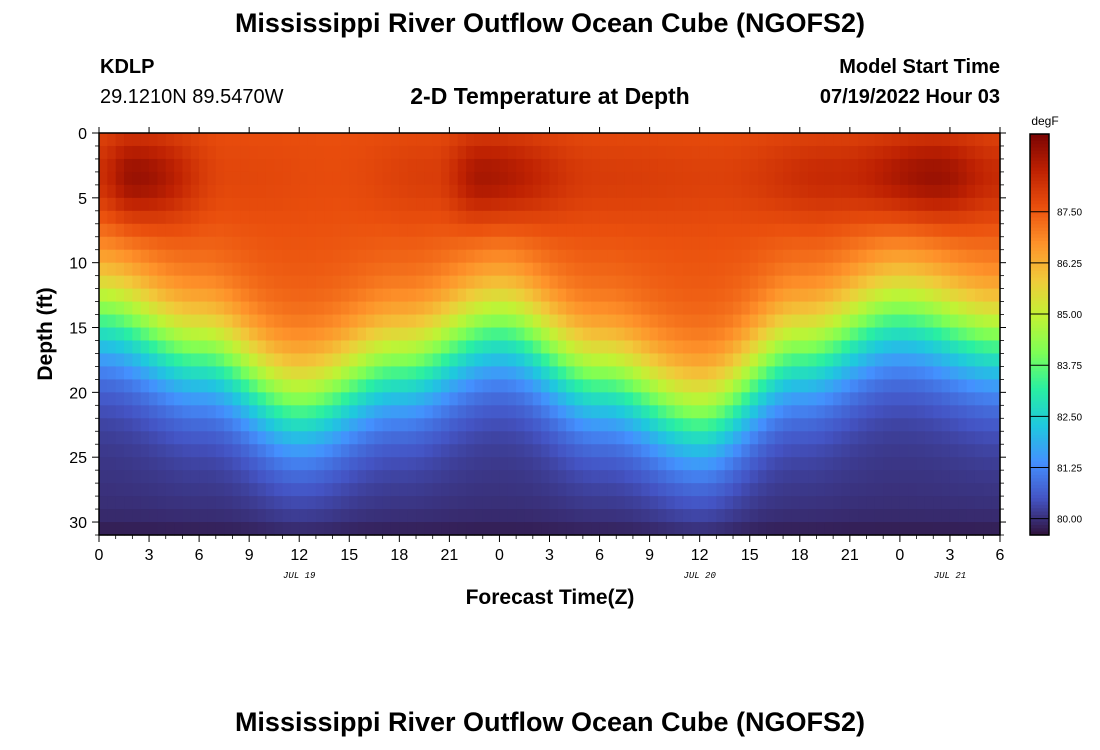 The image size is (1100, 750). I want to click on model-start-label: Model Start Time, so click(919, 67).